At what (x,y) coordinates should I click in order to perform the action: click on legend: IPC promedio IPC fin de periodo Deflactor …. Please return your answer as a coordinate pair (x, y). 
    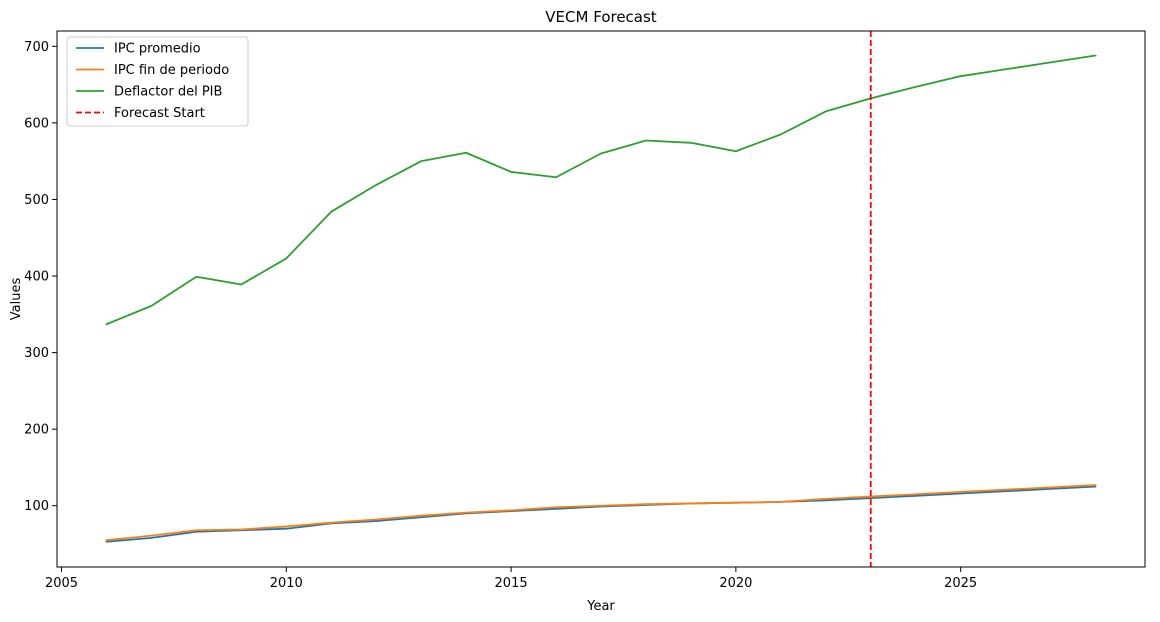
    Looking at the image, I should click on (157, 81).